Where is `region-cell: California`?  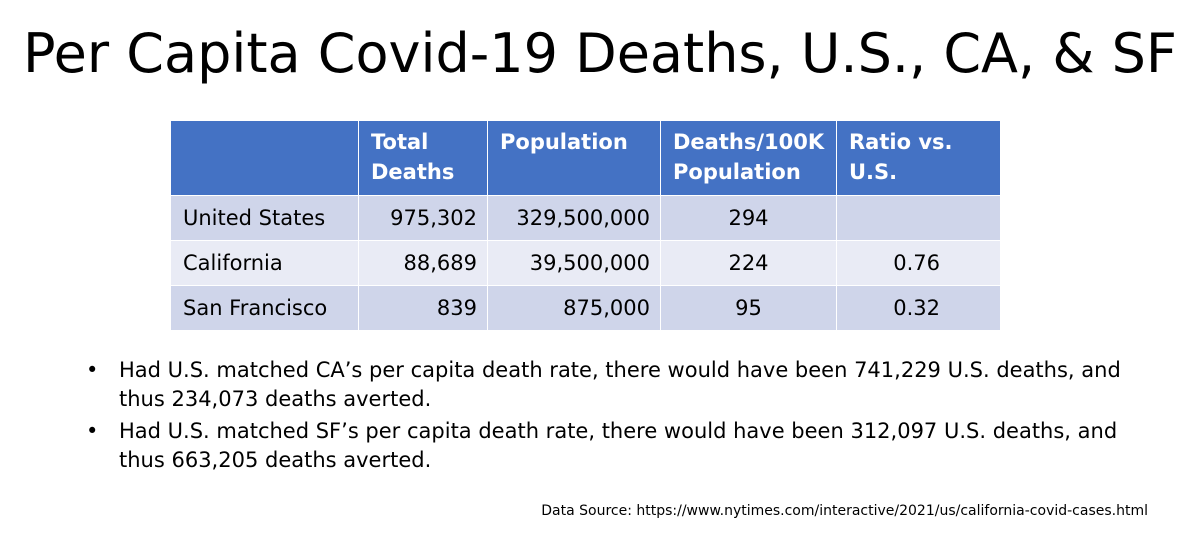
region-cell: California is located at coordinates (264, 263).